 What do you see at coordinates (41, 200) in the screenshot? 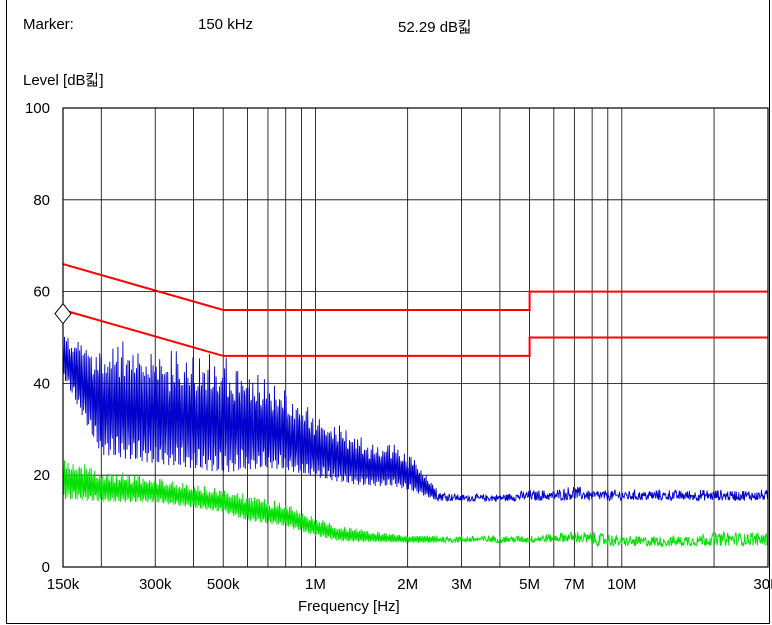
I see `y-tick-label: 80` at bounding box center [41, 200].